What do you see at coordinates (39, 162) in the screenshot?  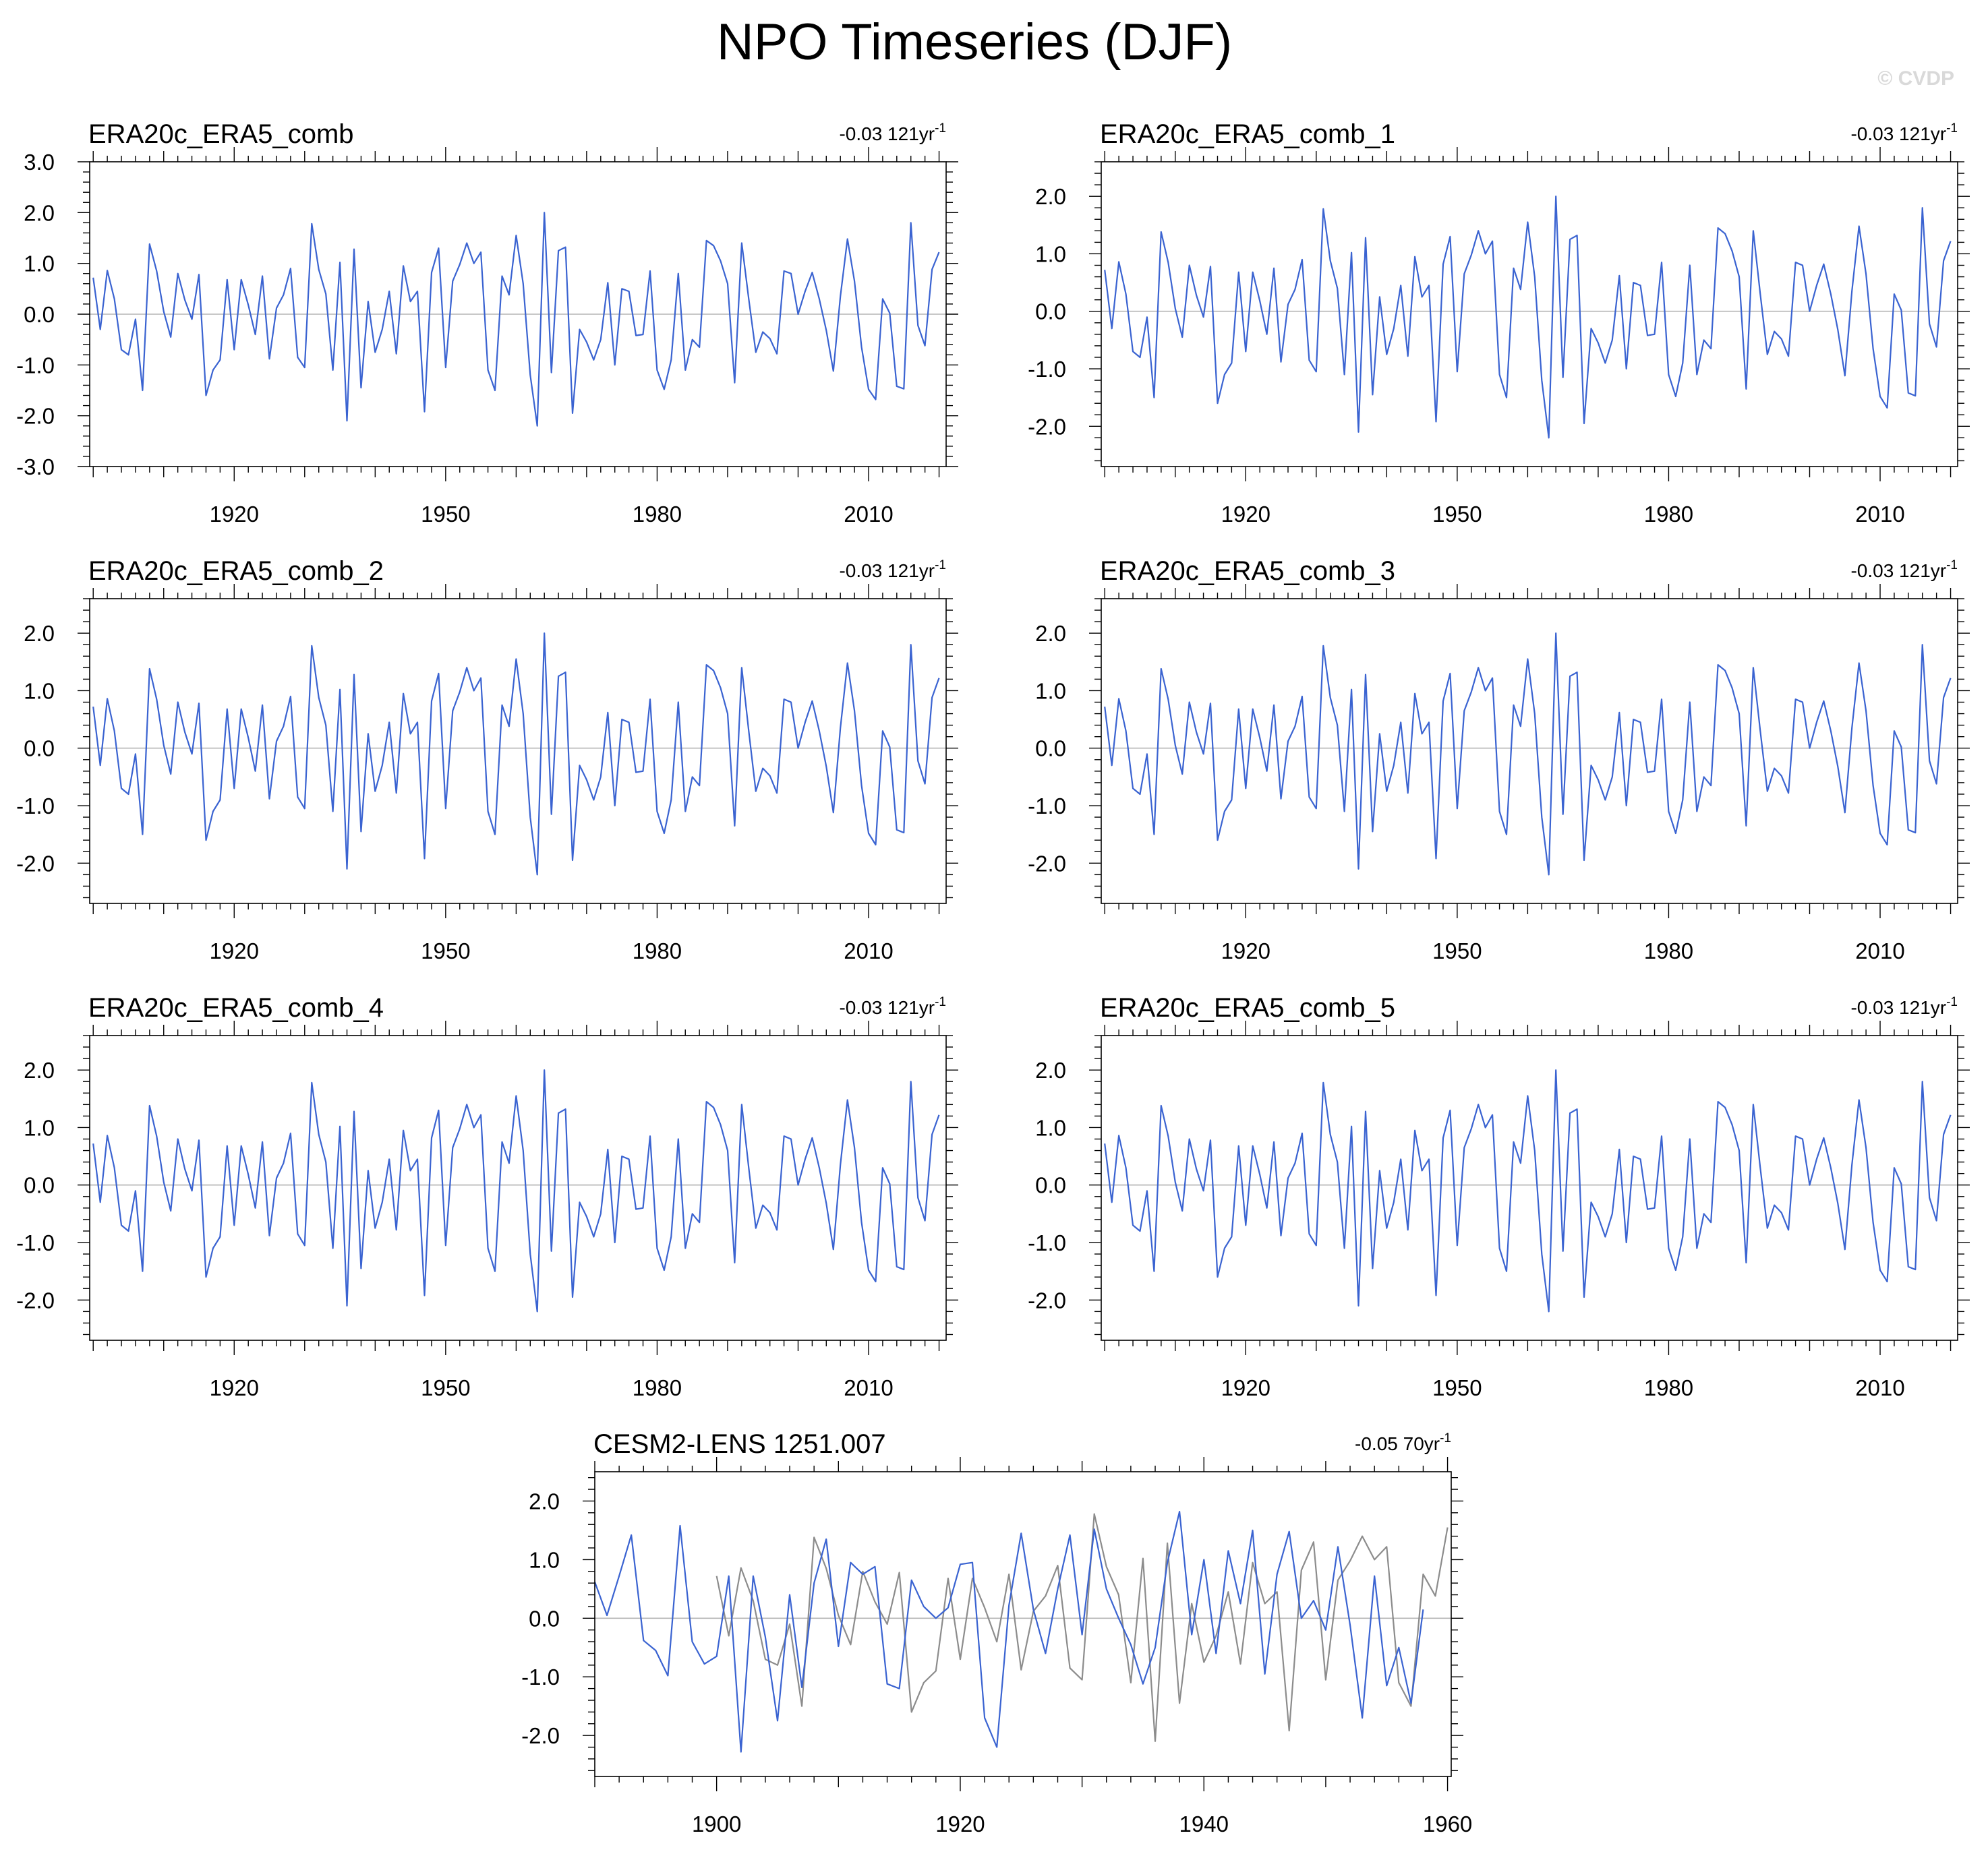 I see `y-tick-label: 3.0` at bounding box center [39, 162].